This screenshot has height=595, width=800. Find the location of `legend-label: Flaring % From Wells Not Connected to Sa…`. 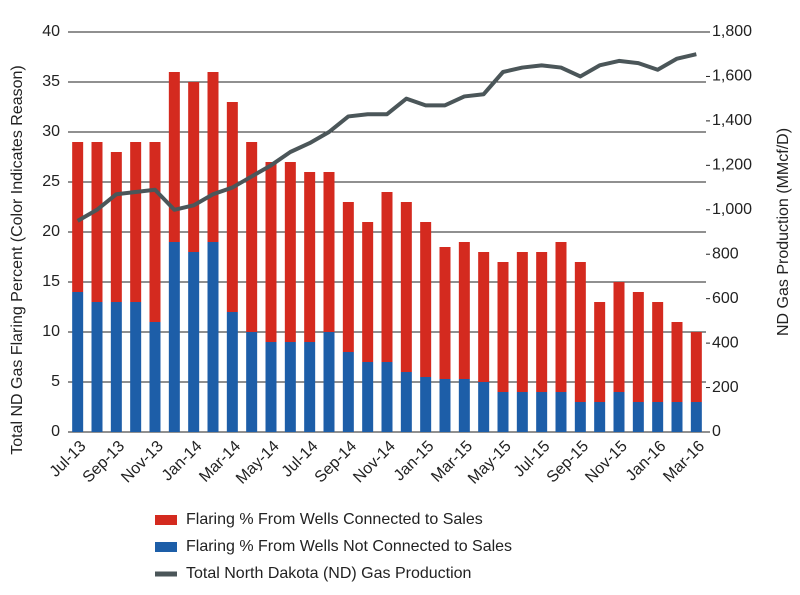

legend-label: Flaring % From Wells Not Connected to Sa… is located at coordinates (349, 546).